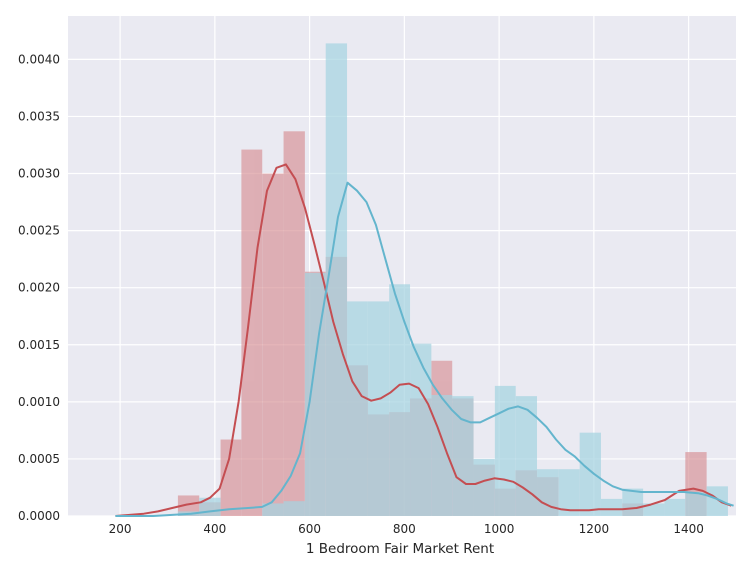 This screenshot has width=752, height=573. What do you see at coordinates (39, 116) in the screenshot?
I see `y-tick-label-7: 0.0035` at bounding box center [39, 116].